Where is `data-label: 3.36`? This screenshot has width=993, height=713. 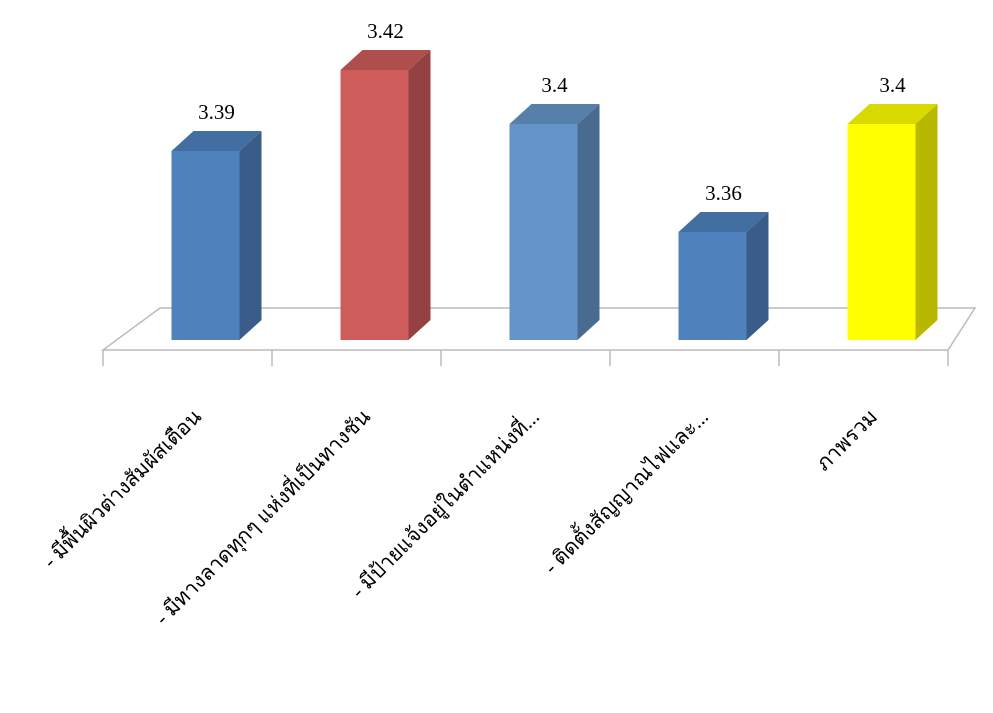 data-label: 3.36 is located at coordinates (723, 193).